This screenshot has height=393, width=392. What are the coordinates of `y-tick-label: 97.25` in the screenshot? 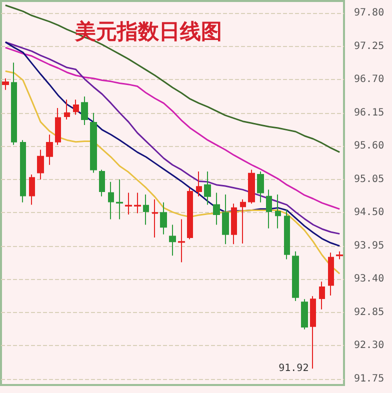 It's located at (369, 46).